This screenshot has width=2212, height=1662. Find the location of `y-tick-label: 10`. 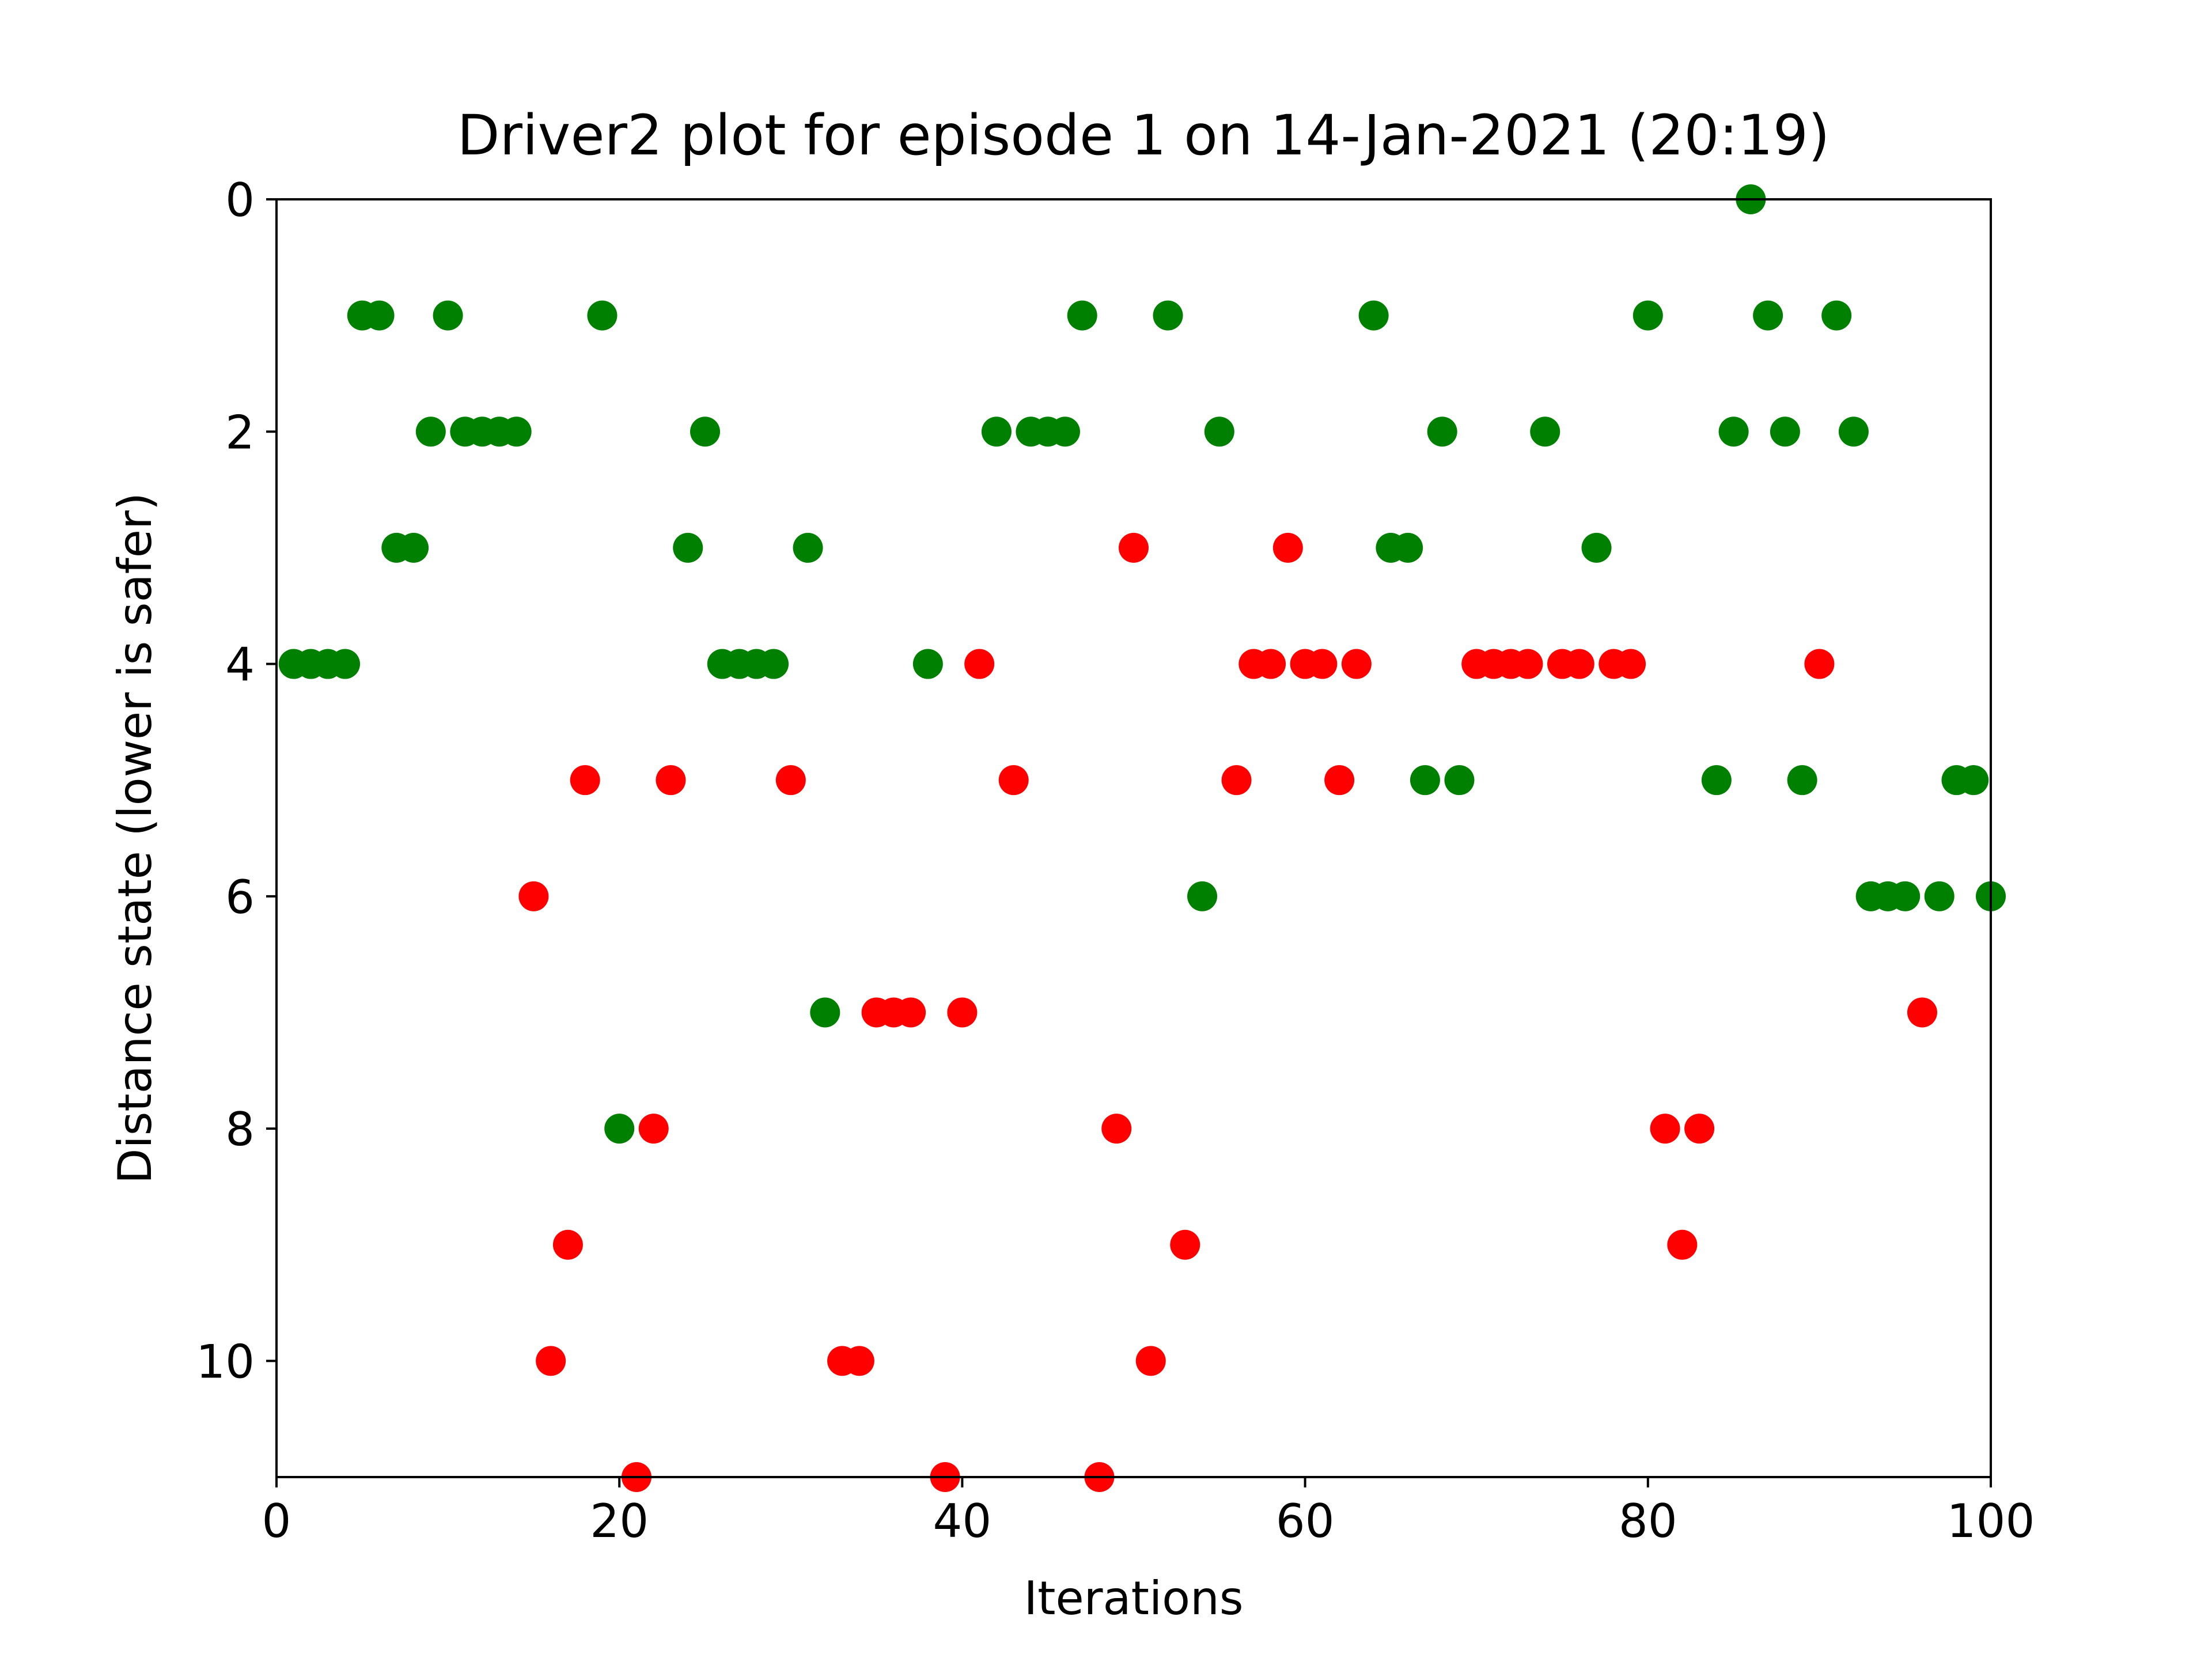

y-tick-label: 10 is located at coordinates (225, 1361).